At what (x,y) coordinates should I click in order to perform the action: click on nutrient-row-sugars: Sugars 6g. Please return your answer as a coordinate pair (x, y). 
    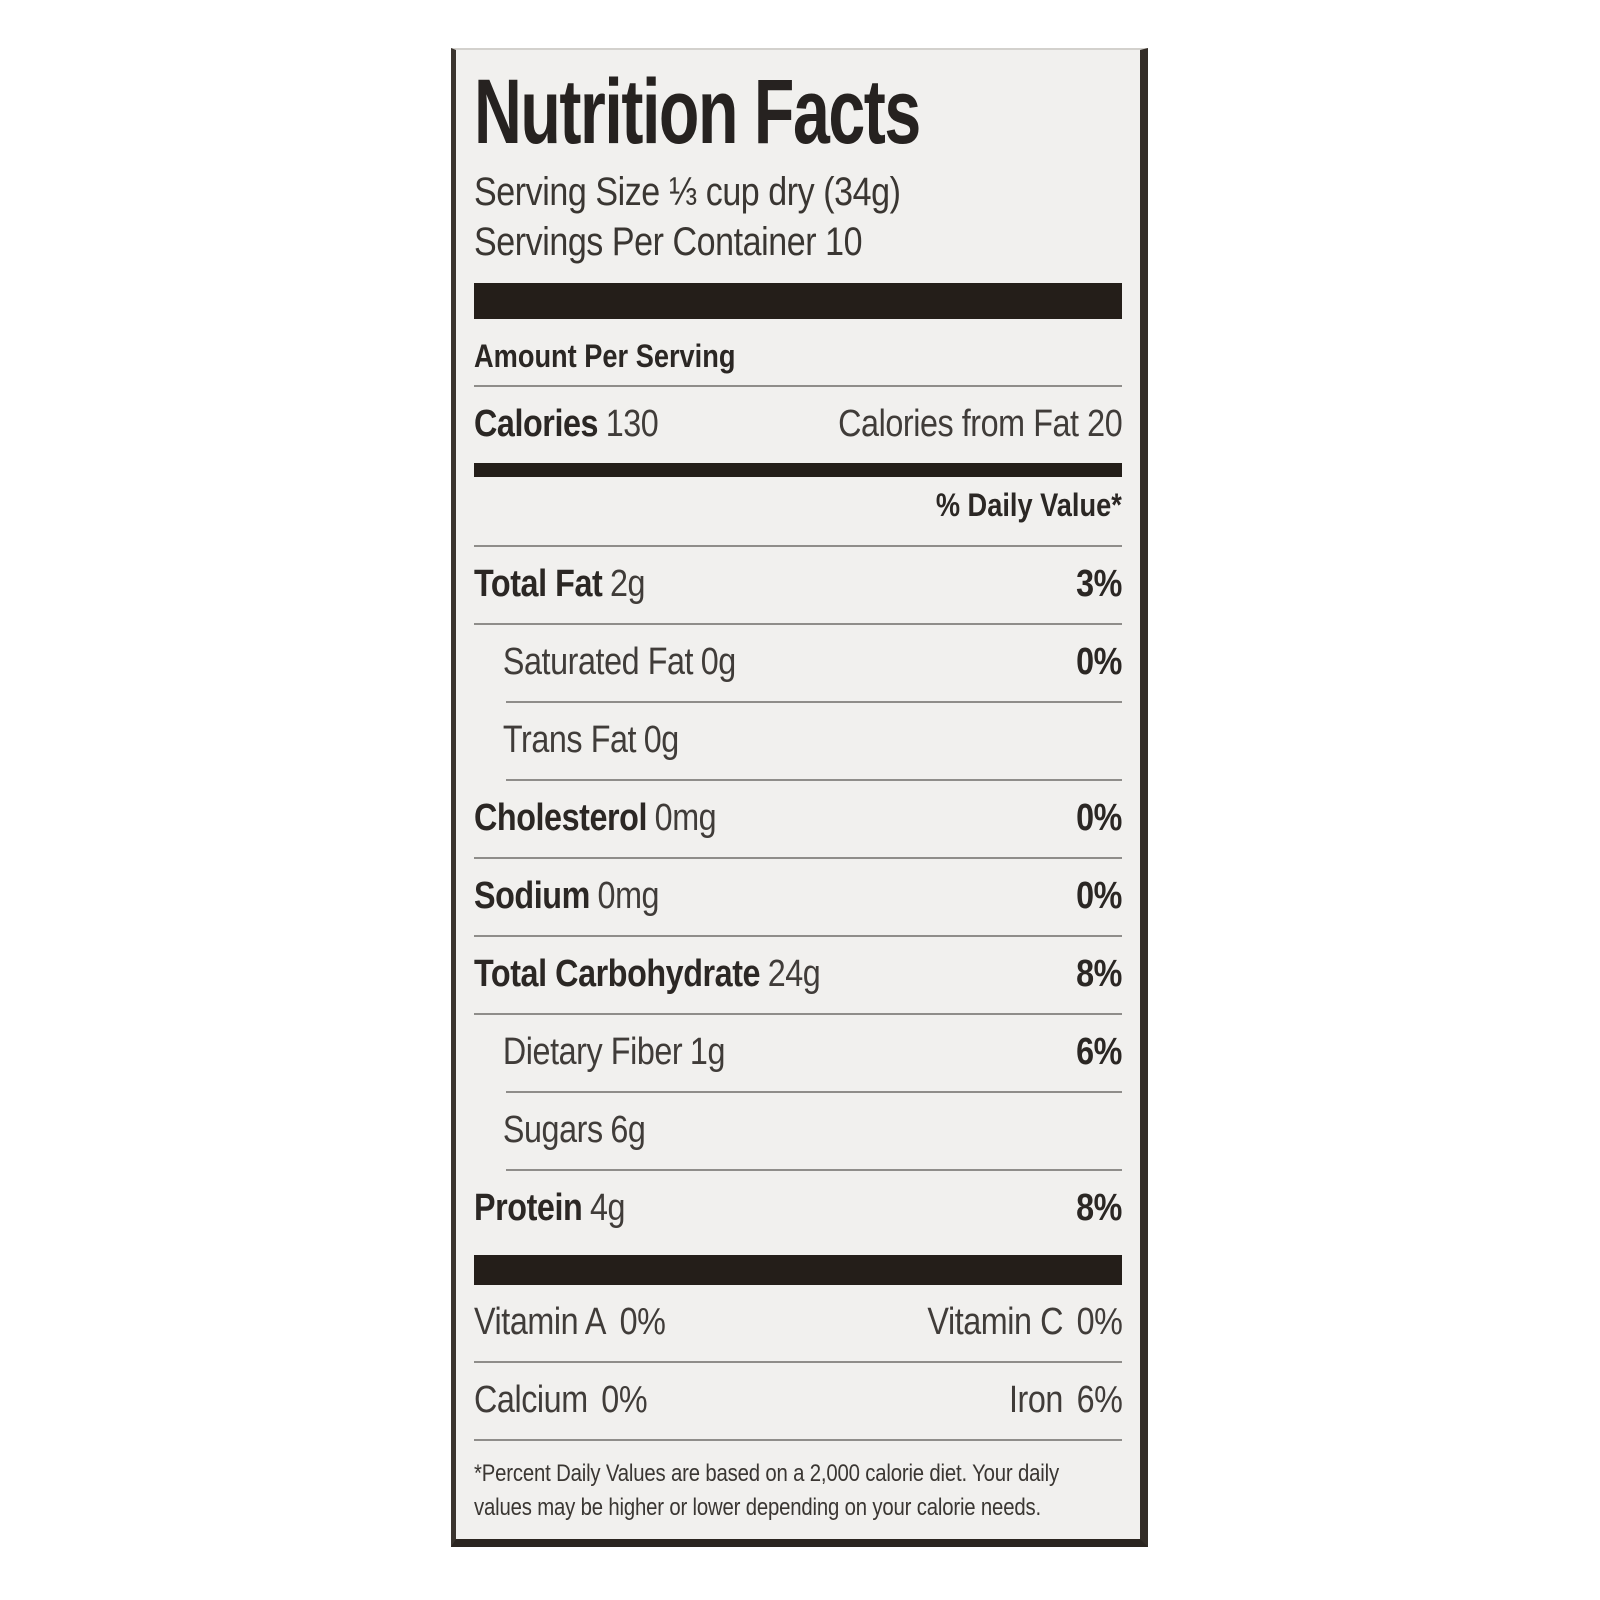
    Looking at the image, I should click on (798, 1131).